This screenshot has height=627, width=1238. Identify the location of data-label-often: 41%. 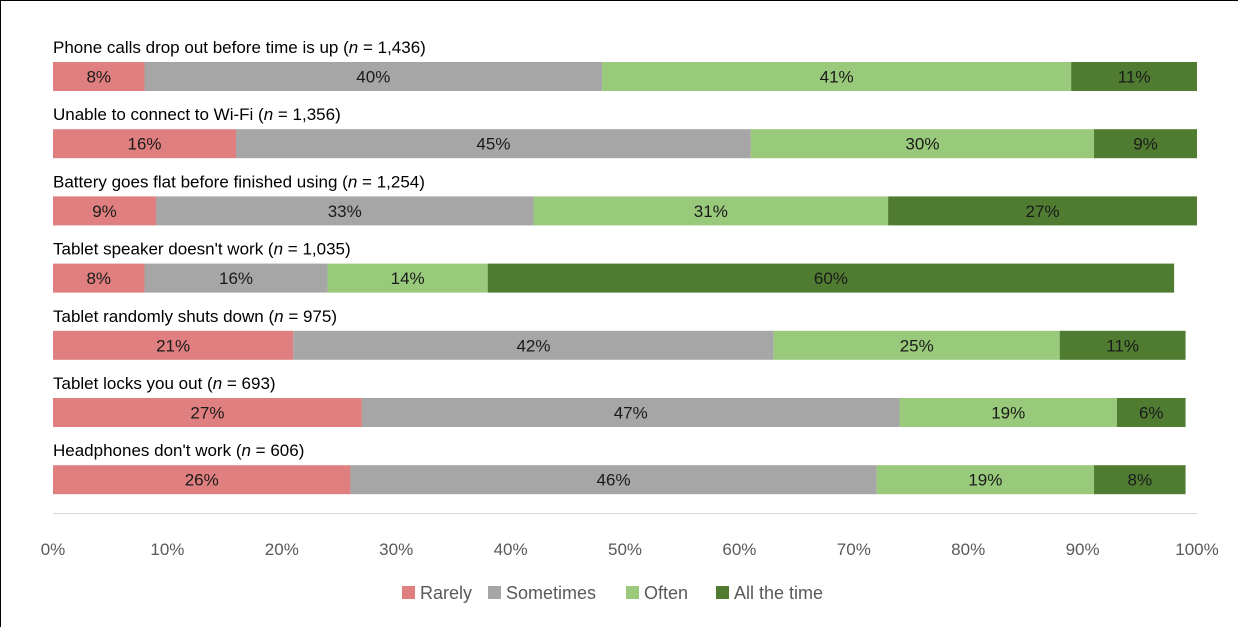
(837, 77).